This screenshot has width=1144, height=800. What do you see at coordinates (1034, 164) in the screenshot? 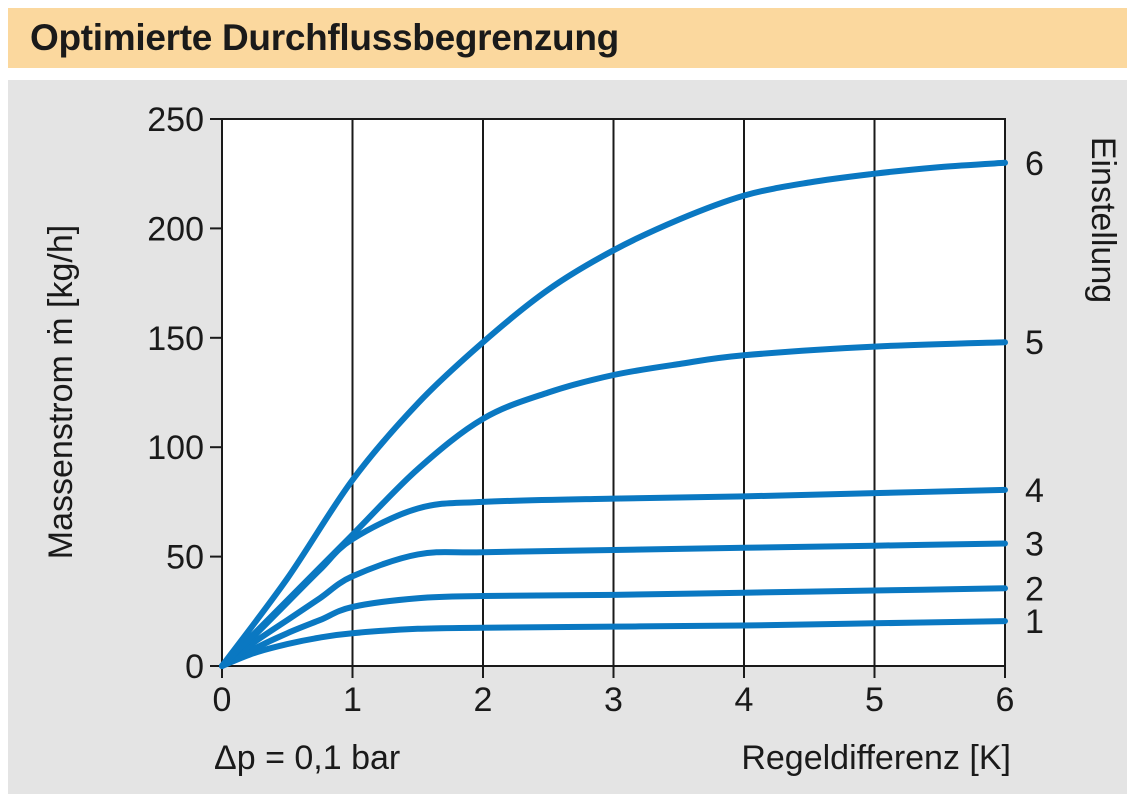
I see `series-label-6: 6` at bounding box center [1034, 164].